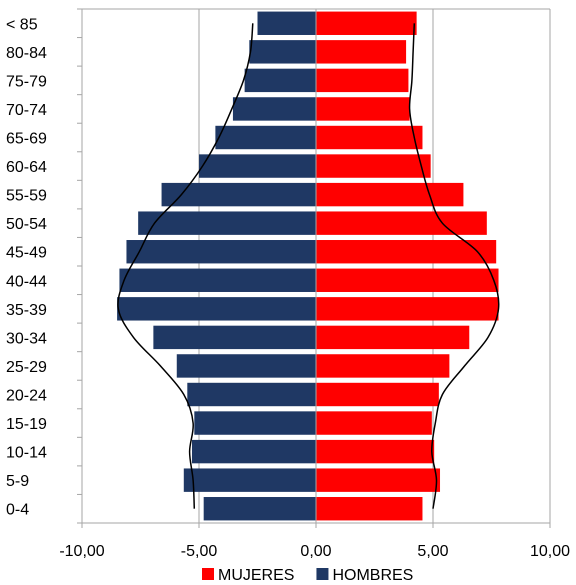 This screenshot has height=585, width=576. Describe the element at coordinates (322, 574) in the screenshot. I see `legend-swatch-hombres` at that location.